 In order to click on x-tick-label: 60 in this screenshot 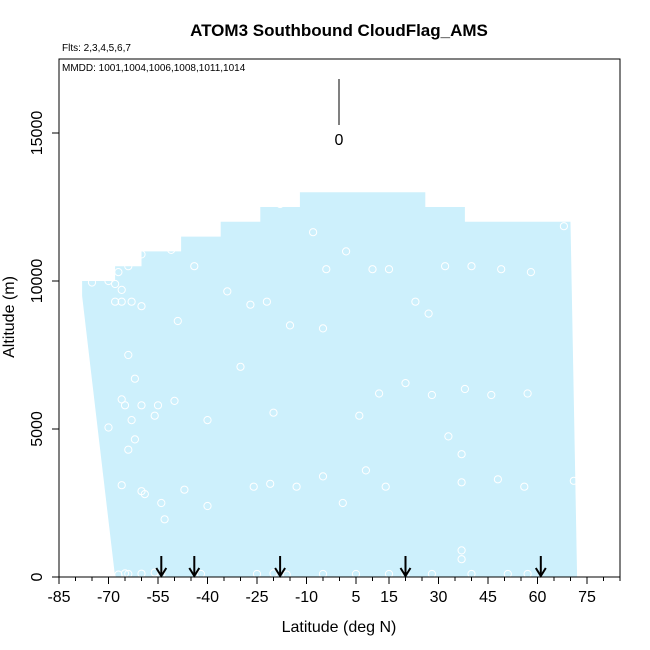, I will do `click(538, 597)`.